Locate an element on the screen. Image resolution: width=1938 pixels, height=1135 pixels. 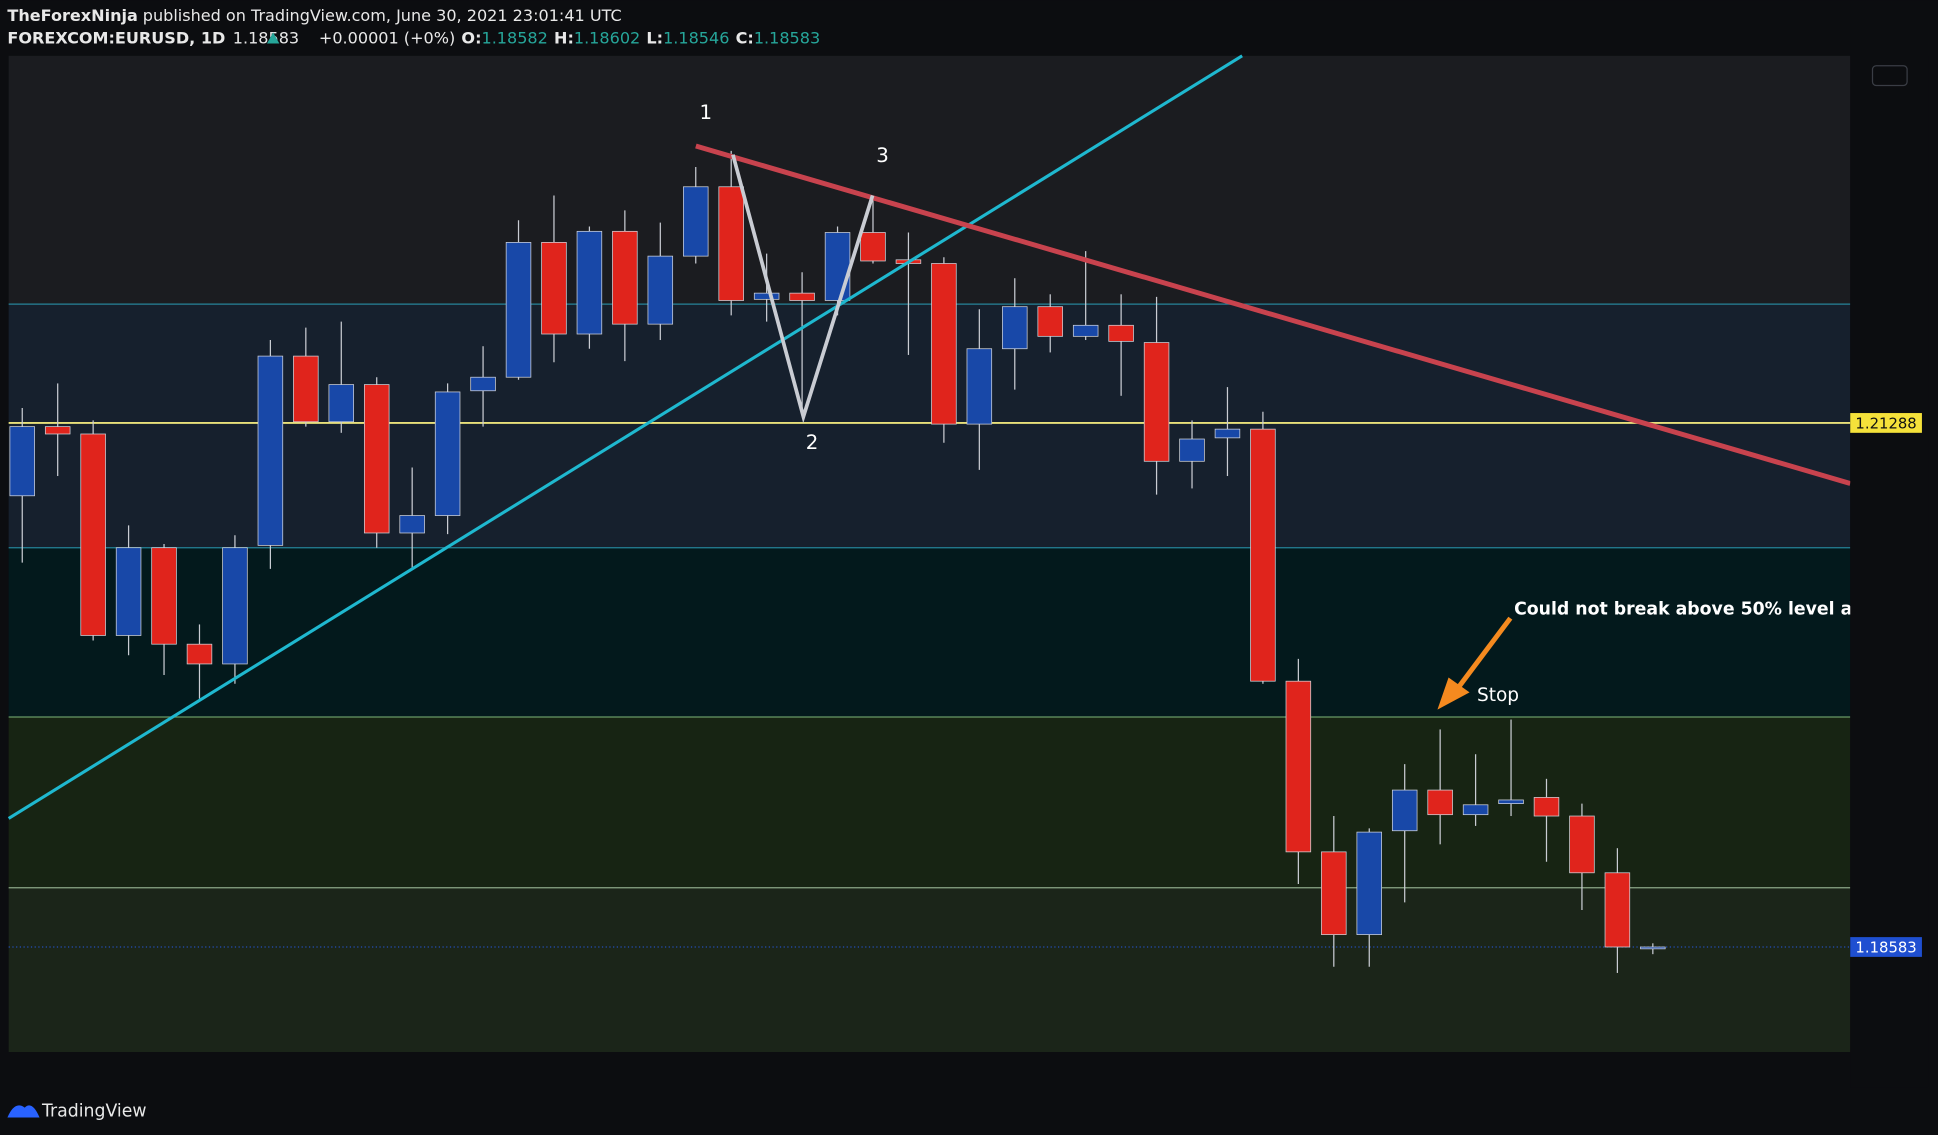
price-tag-label: 1.18583 is located at coordinates (1885, 948).